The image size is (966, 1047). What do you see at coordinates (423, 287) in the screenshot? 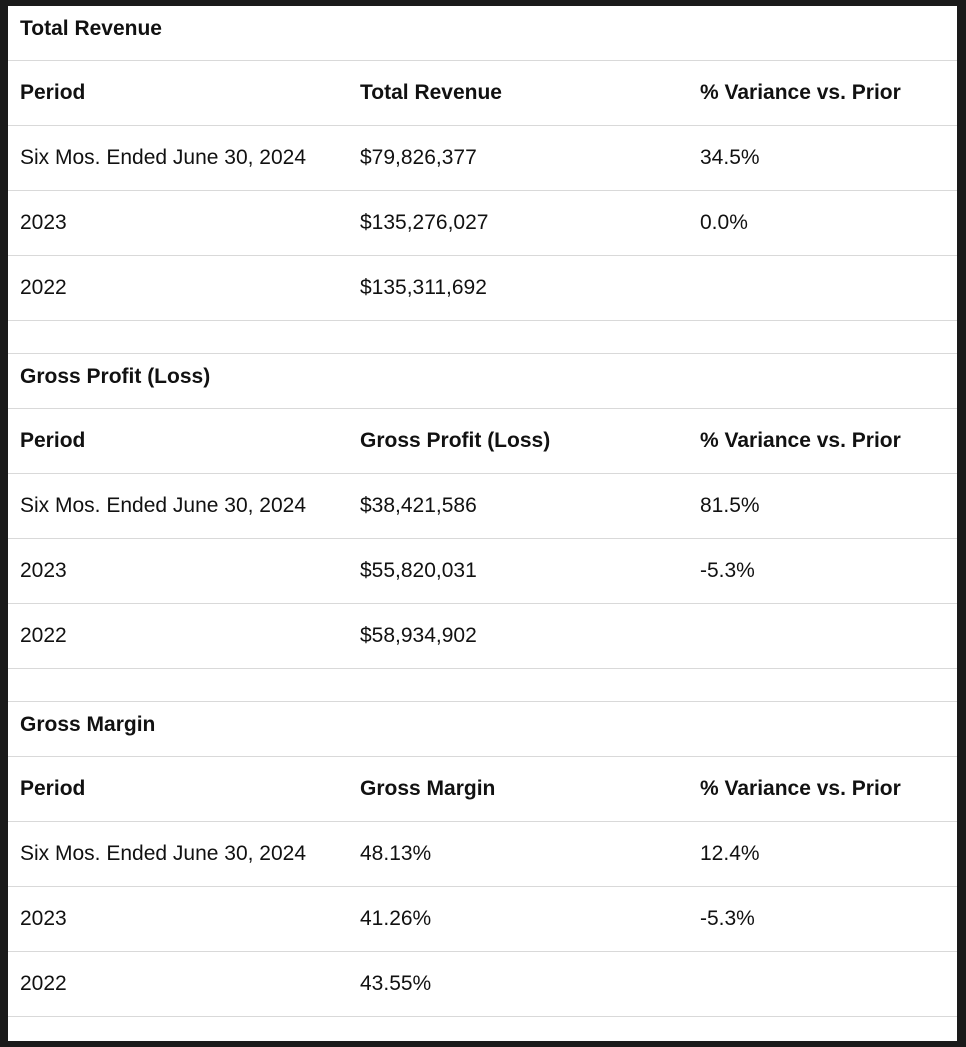
I see `value-cell: $135,311,692` at bounding box center [423, 287].